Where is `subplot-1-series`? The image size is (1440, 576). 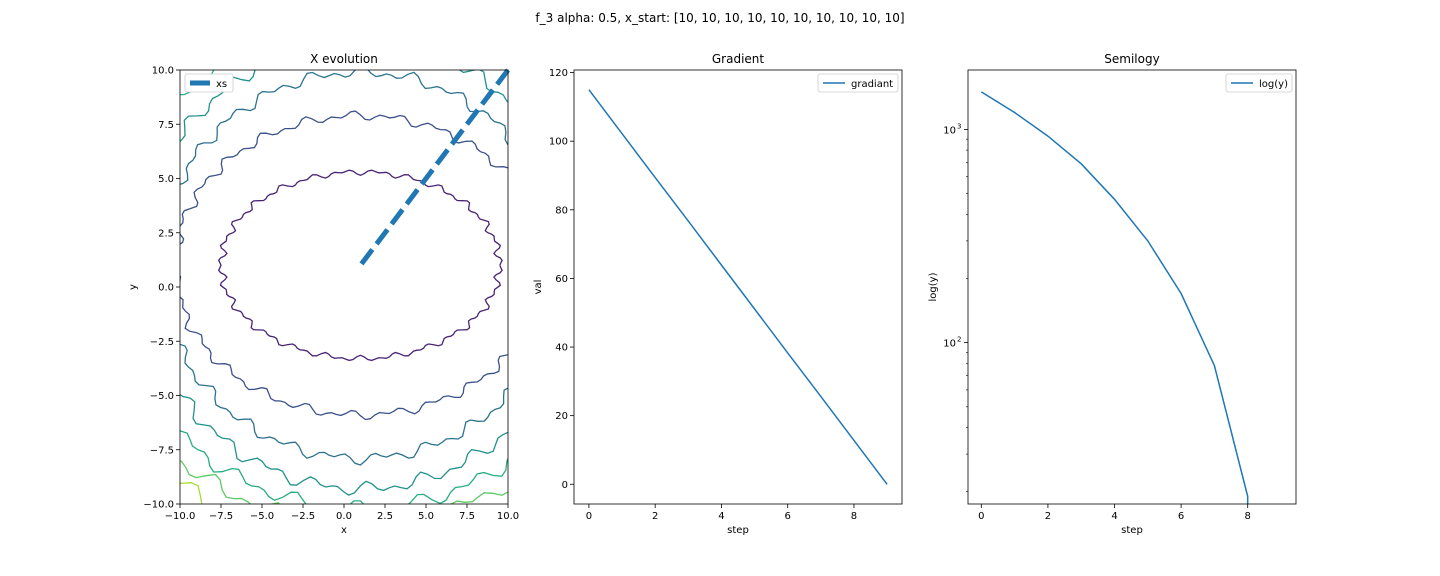 subplot-1-series is located at coordinates (434, 167).